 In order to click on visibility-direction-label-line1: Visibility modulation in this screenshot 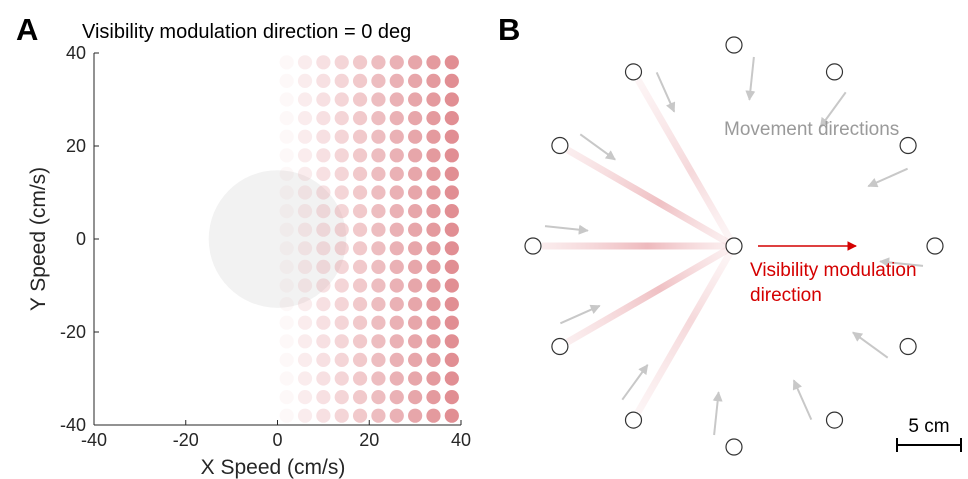, I will do `click(833, 270)`.